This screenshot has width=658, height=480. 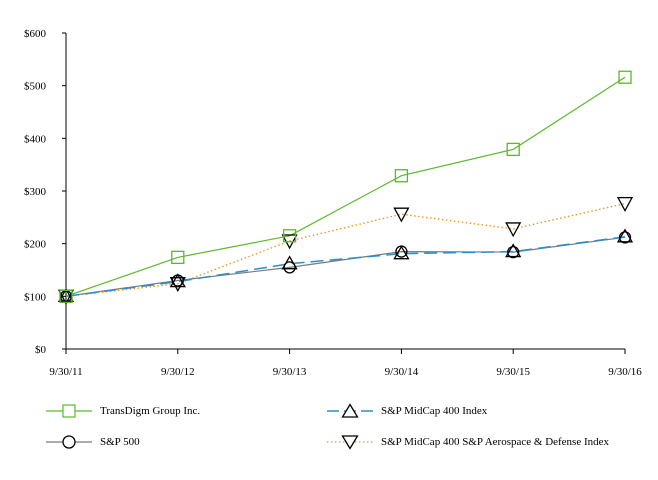 I want to click on x-tick-label: 9/30/11, so click(x=65, y=372).